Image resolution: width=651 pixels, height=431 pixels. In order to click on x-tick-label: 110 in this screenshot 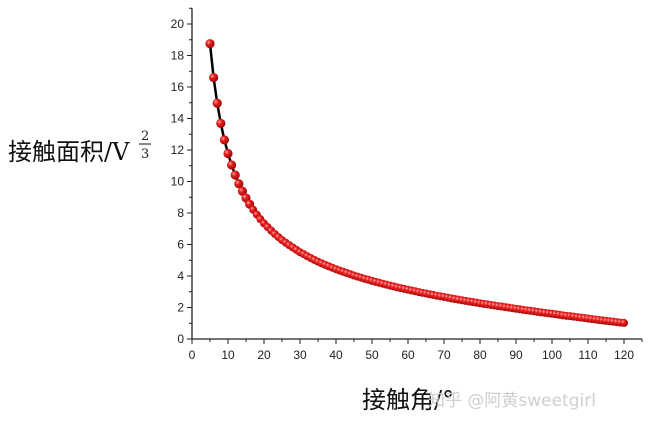, I will do `click(587, 355)`.